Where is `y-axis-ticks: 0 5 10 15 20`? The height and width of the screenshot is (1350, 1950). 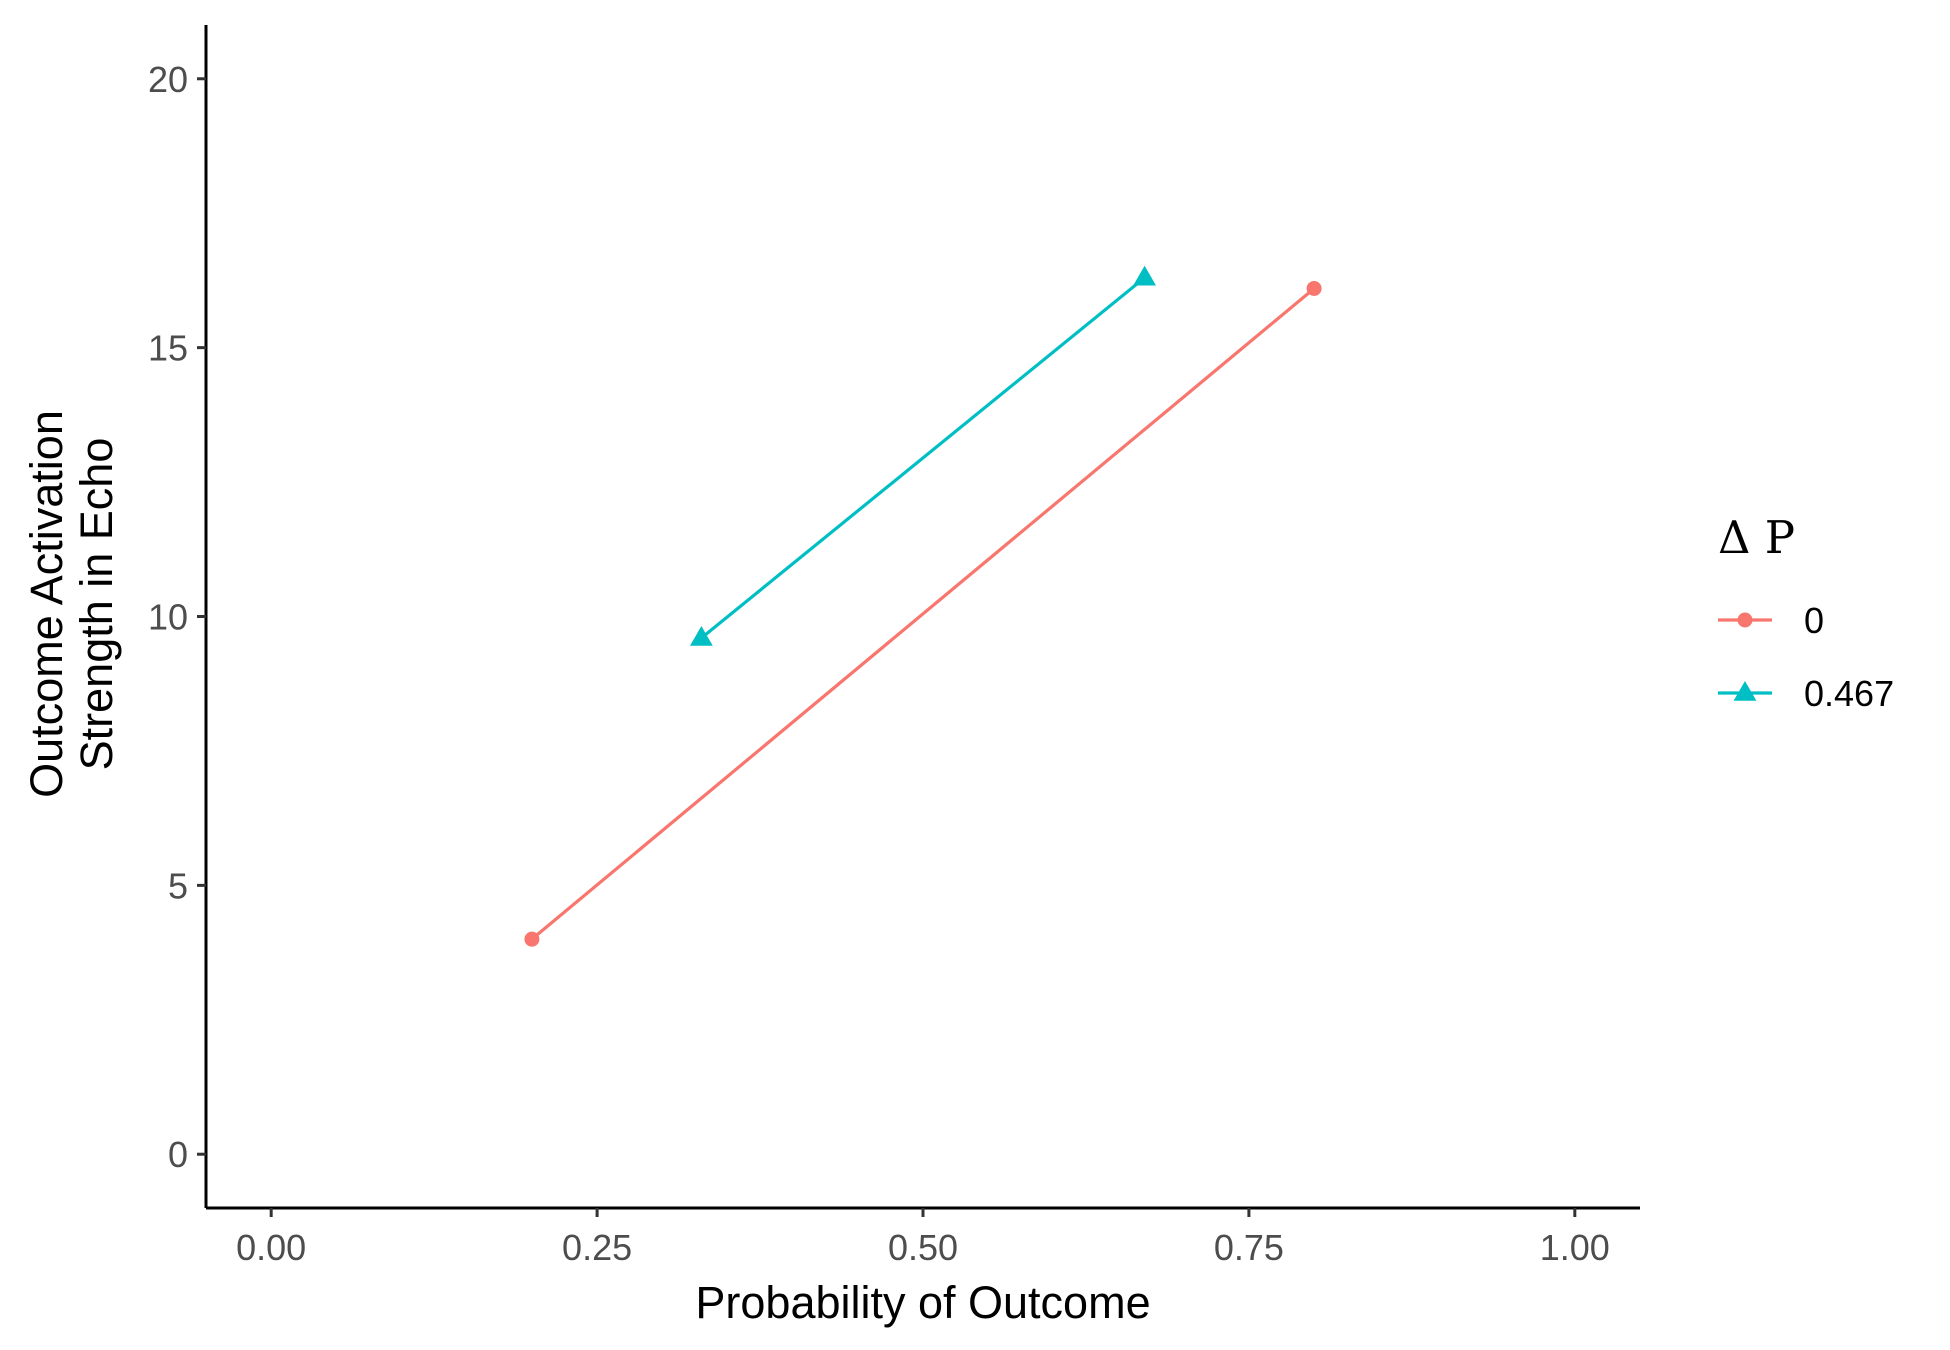 y-axis-ticks: 0 5 10 15 20 is located at coordinates (177, 617).